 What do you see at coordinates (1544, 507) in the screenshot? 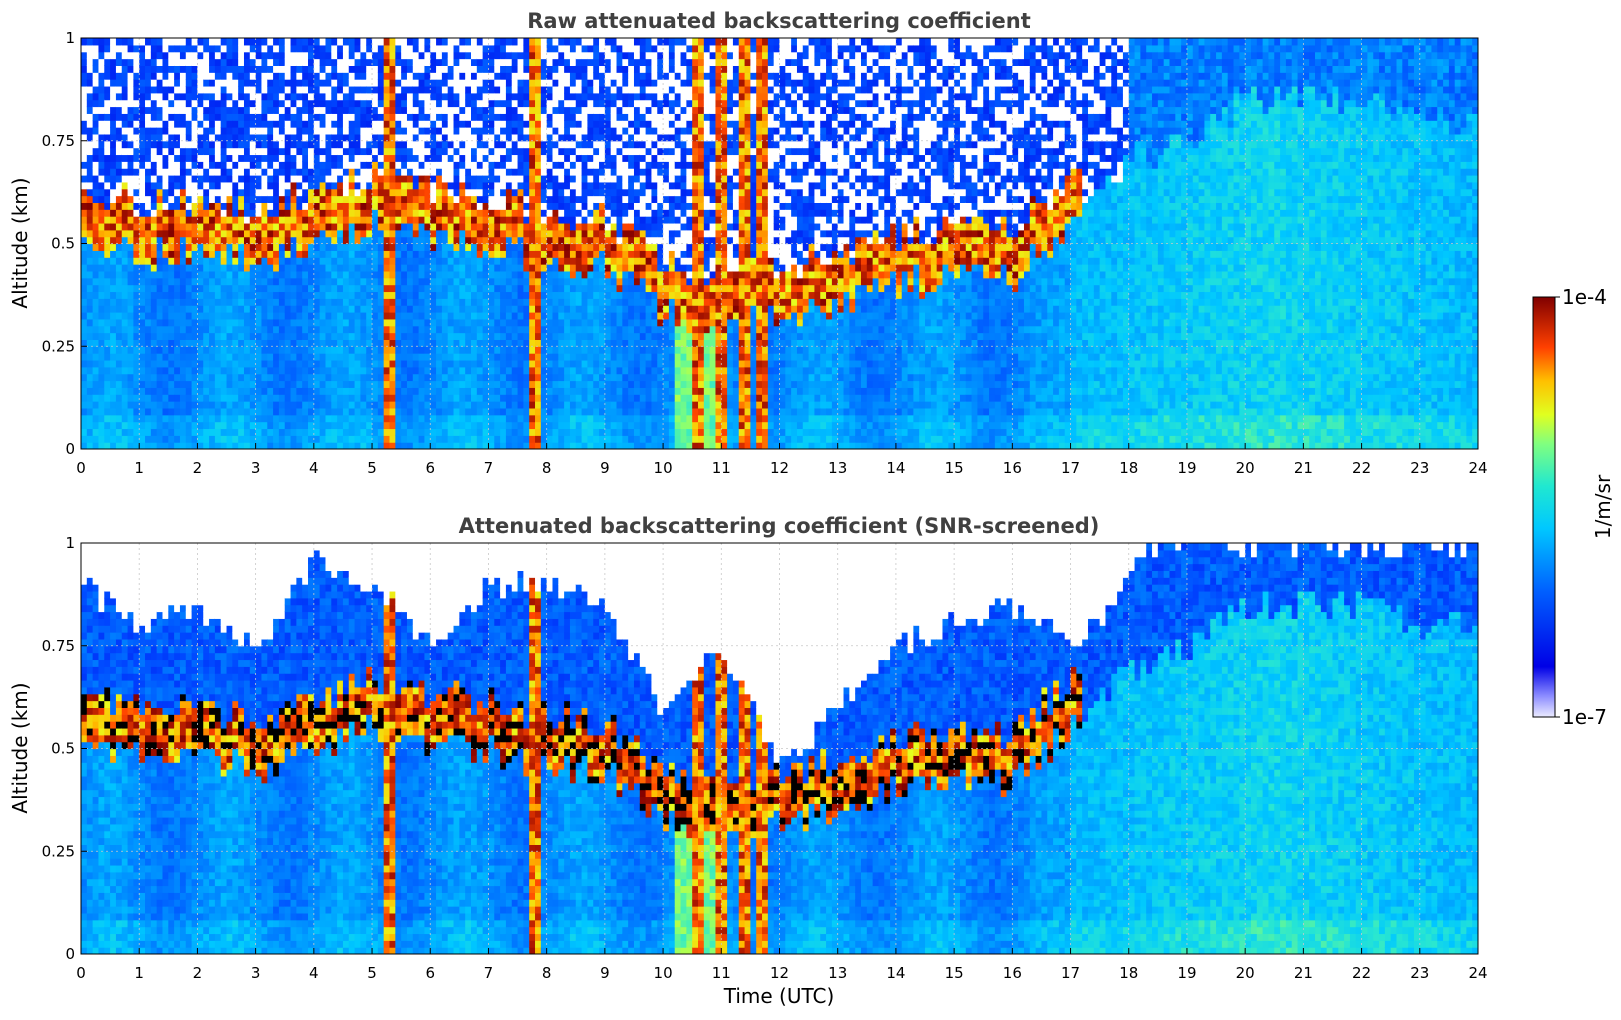
I see `colorbar-gradient` at bounding box center [1544, 507].